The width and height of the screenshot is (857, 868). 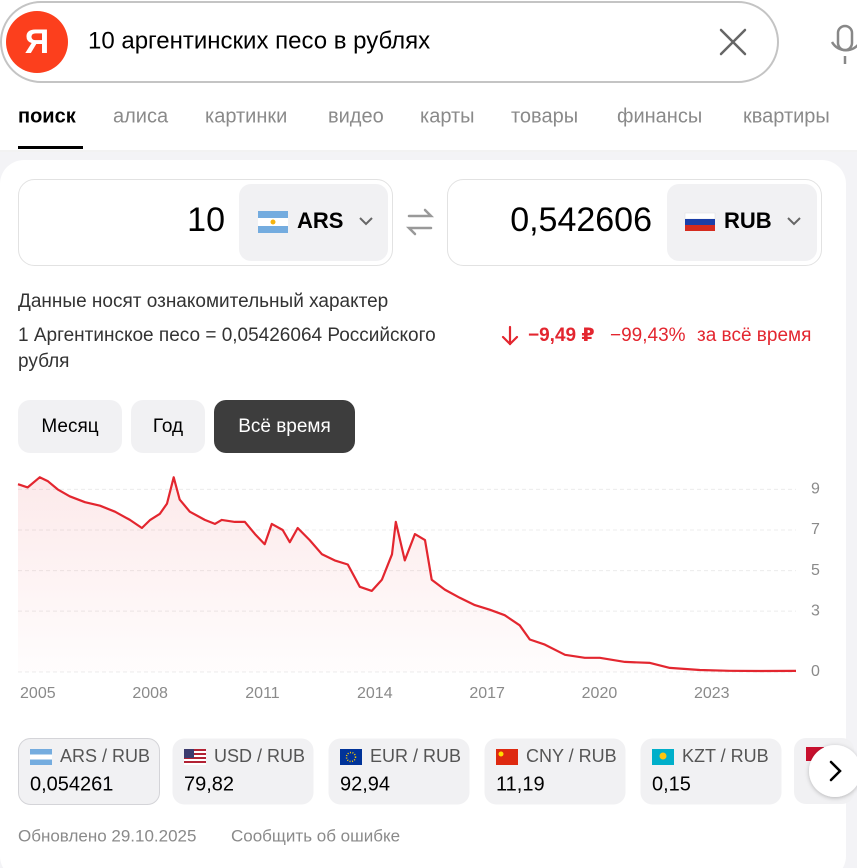 I want to click on logo, so click(x=37, y=42).